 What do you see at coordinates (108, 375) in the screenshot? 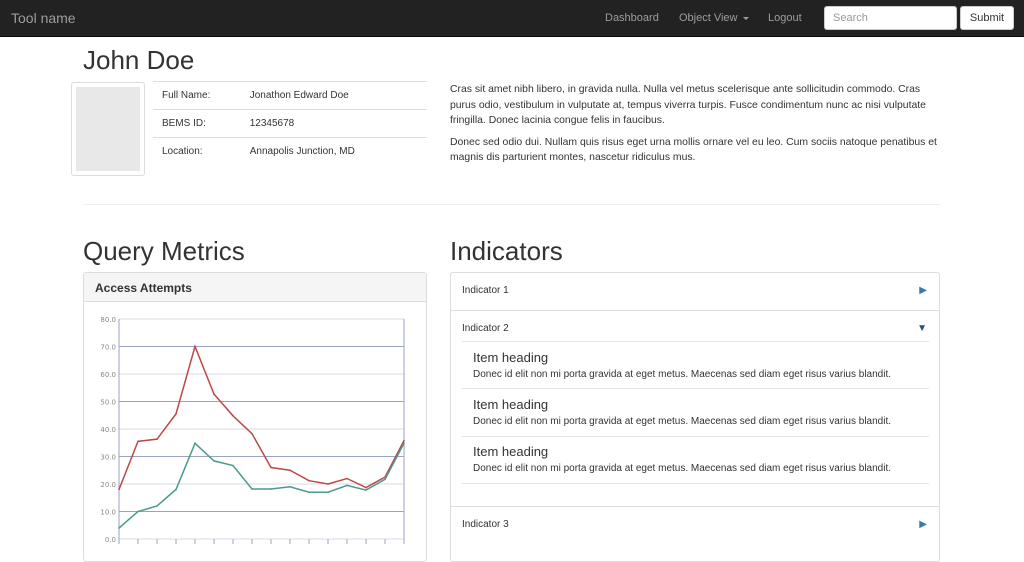
I see `y-tick-label: 60.0` at bounding box center [108, 375].